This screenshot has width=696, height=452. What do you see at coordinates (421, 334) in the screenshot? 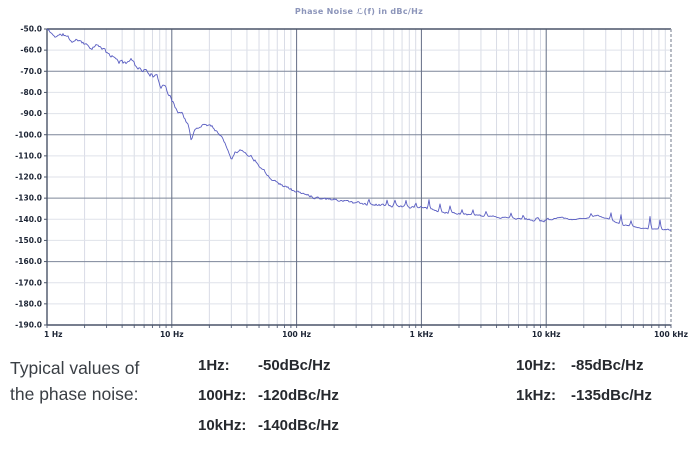
I see `svg-text: 1 kHz` at bounding box center [421, 334].